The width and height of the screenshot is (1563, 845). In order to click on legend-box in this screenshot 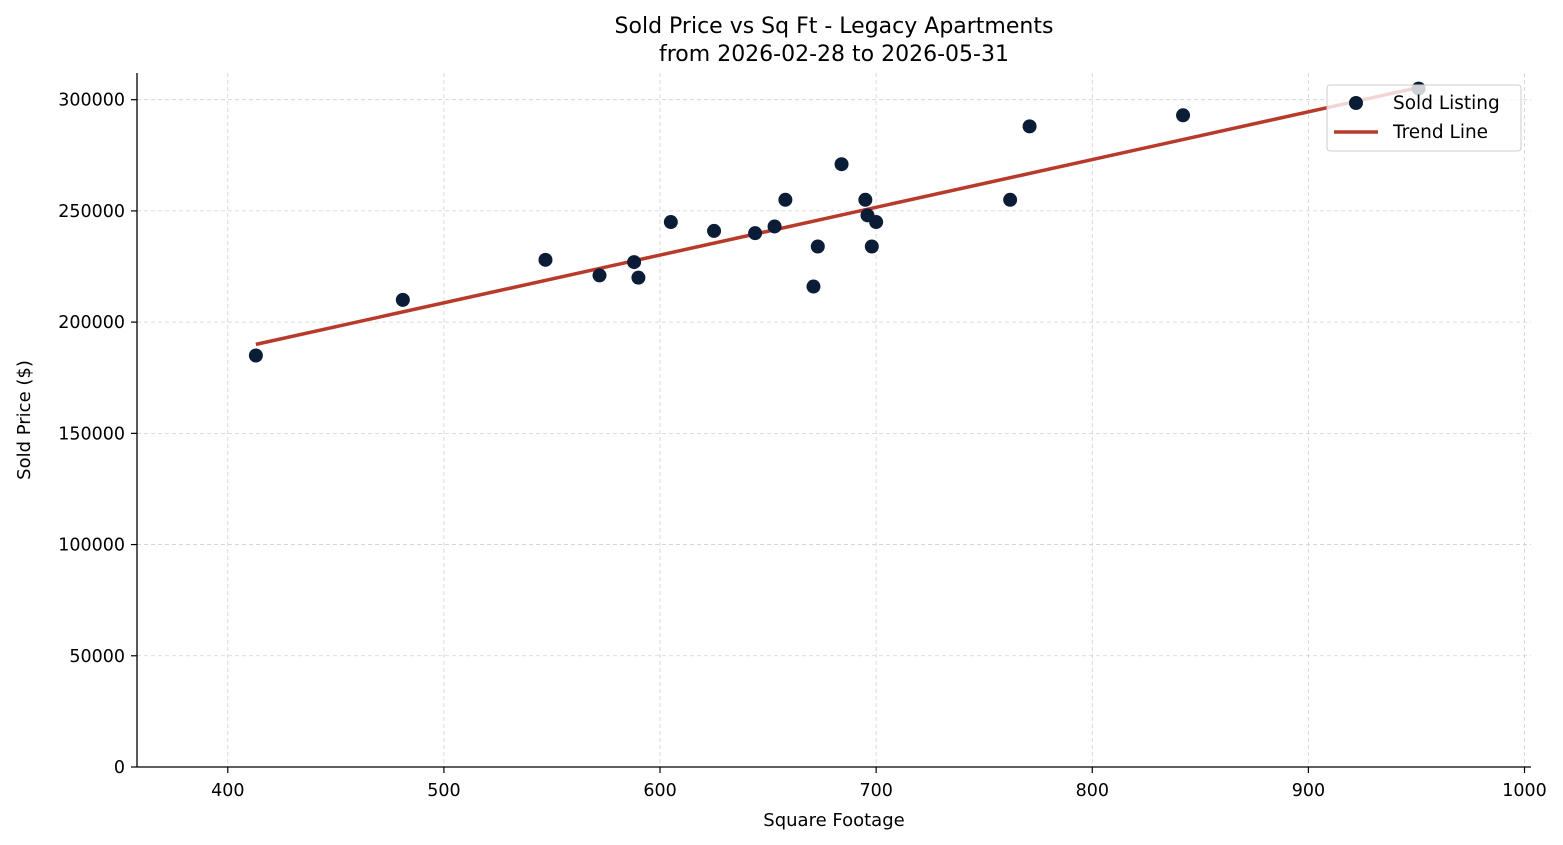, I will do `click(1424, 118)`.